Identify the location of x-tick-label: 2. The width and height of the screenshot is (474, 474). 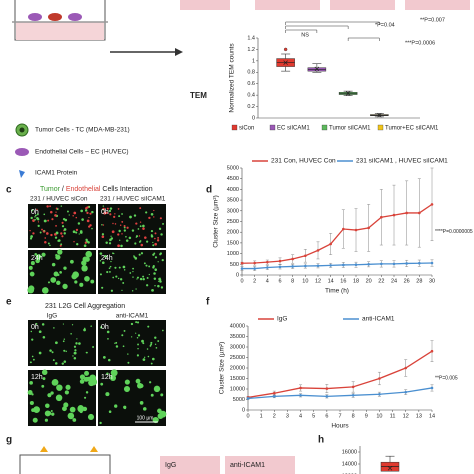
(274, 416).